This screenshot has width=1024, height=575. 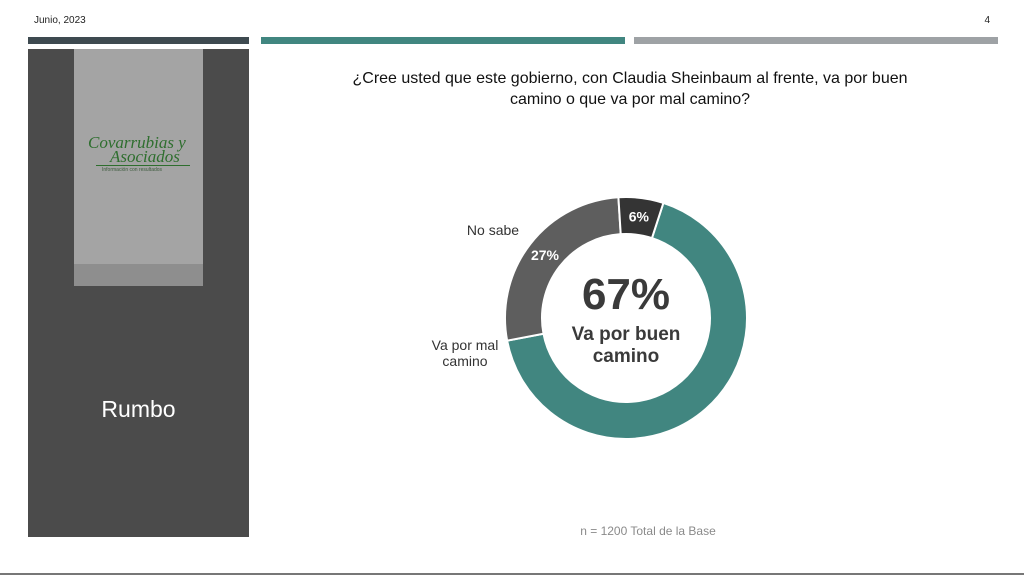 I want to click on header-bar-dark, so click(x=138, y=40).